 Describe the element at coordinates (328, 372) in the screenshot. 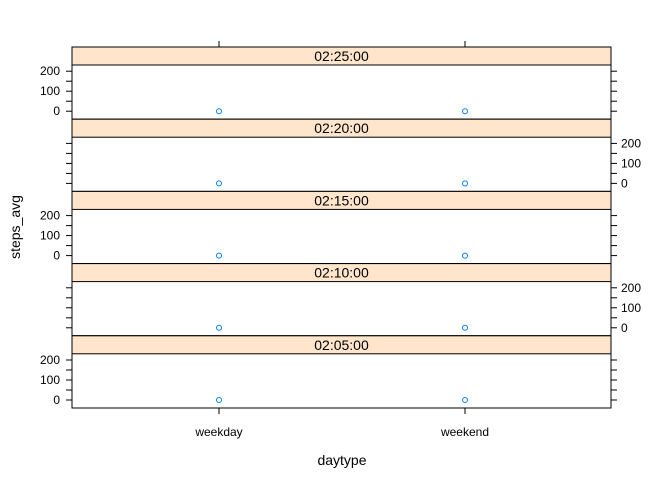

I see `panel: 02:05:00 0 100 200` at that location.